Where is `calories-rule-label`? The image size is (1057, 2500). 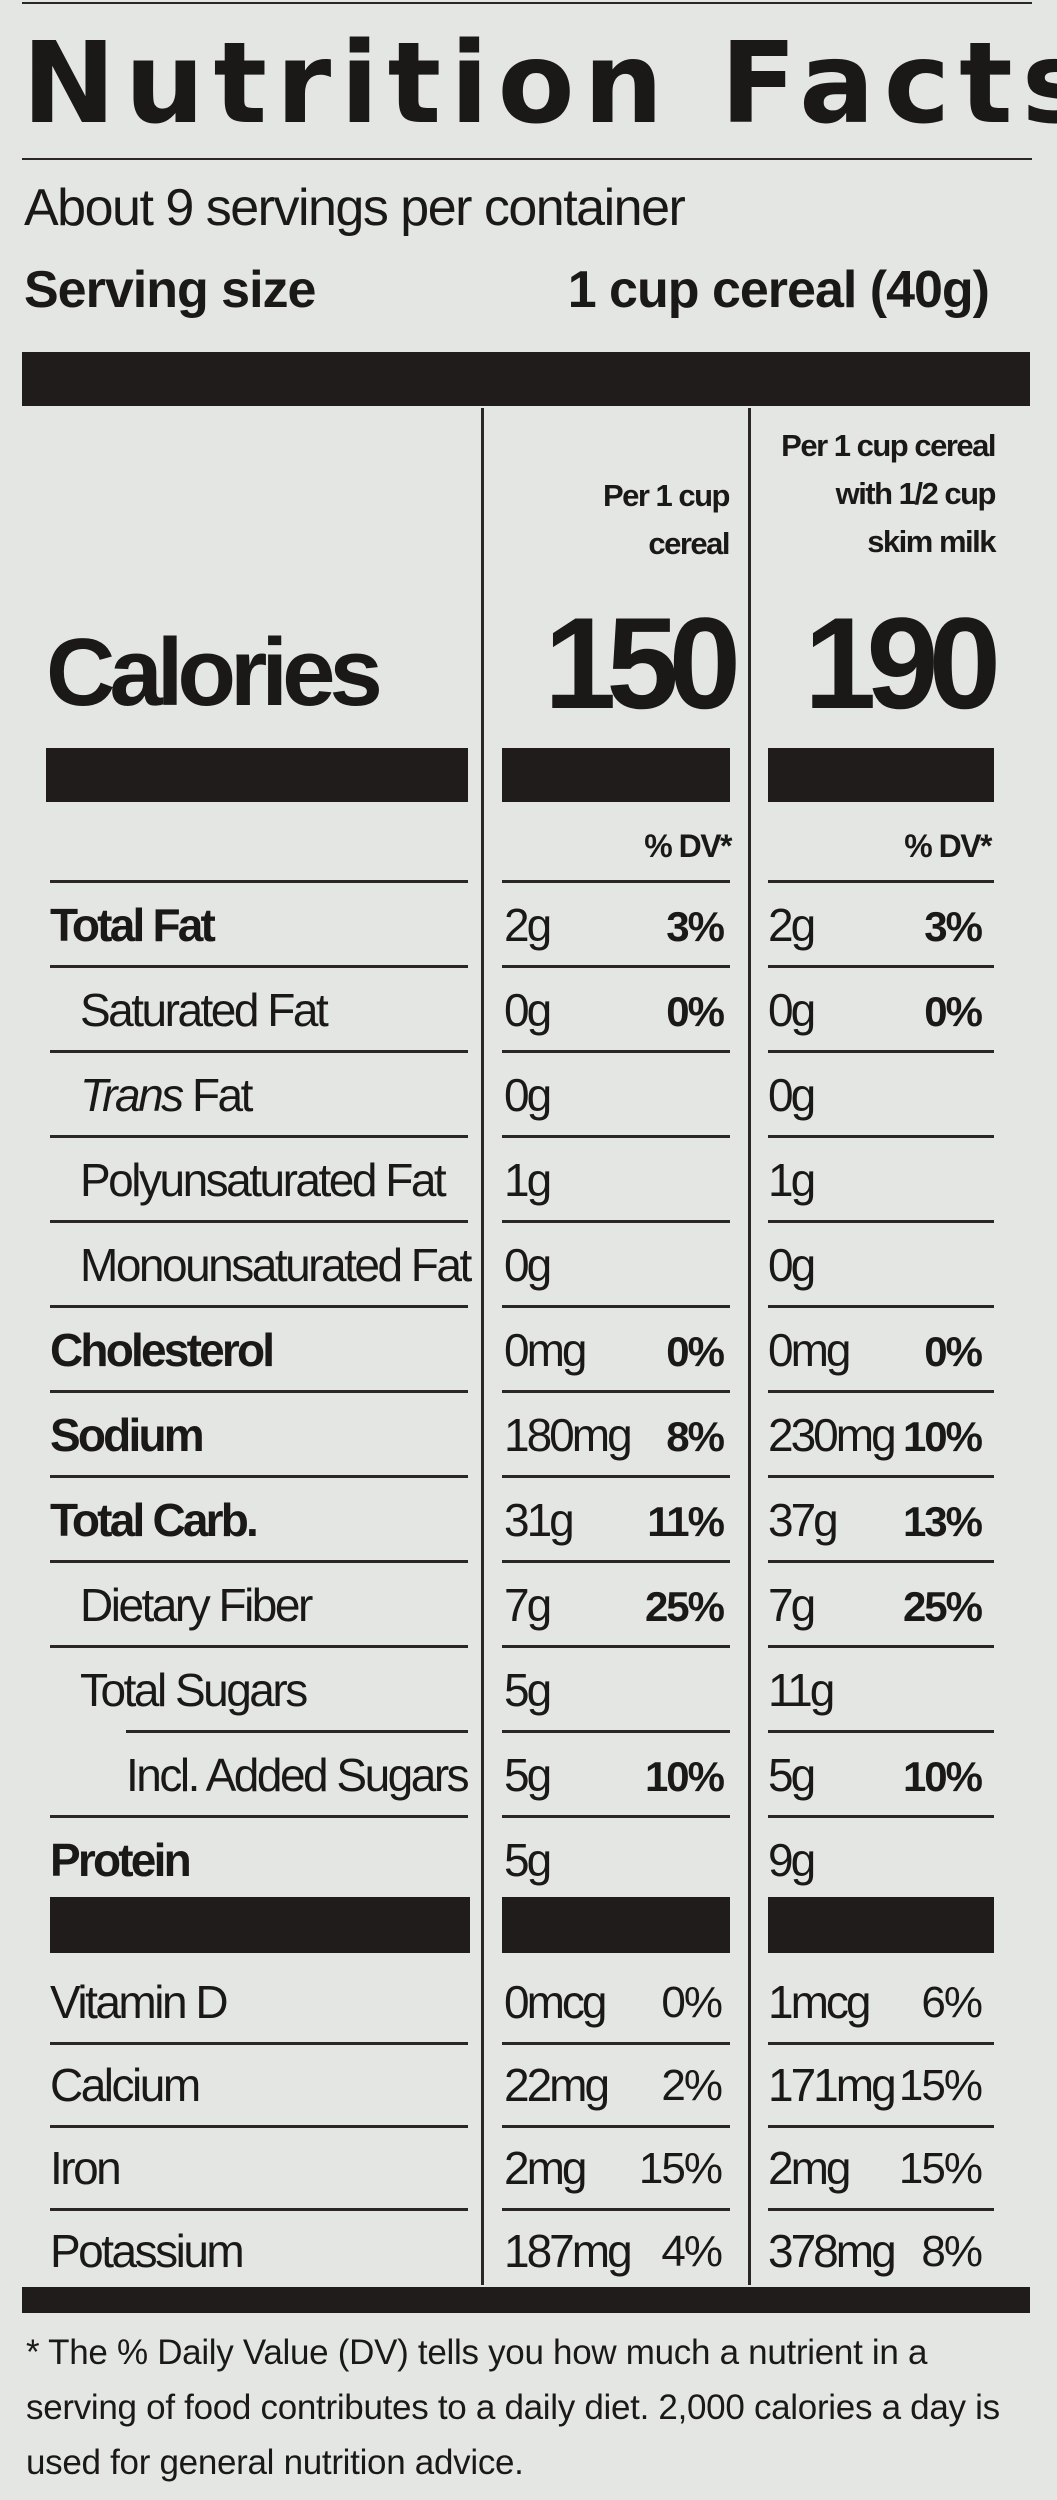 calories-rule-label is located at coordinates (257, 775).